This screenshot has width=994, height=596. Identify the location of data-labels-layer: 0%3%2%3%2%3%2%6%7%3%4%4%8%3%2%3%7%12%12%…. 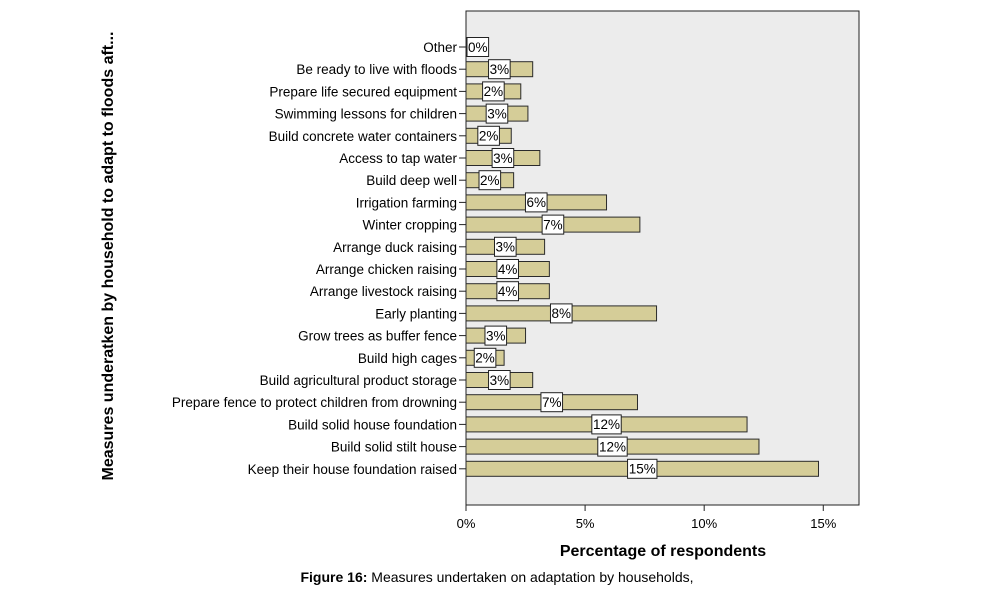
(562, 258).